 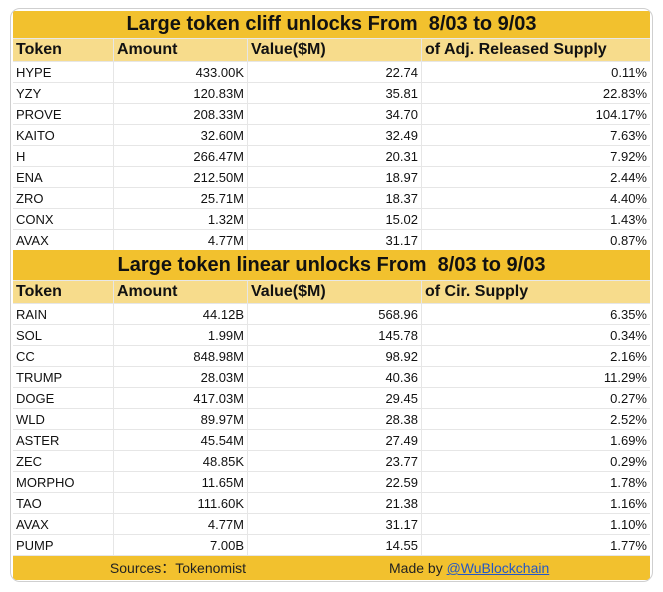 I want to click on supply-pct-cell: 2.52%, so click(x=628, y=419).